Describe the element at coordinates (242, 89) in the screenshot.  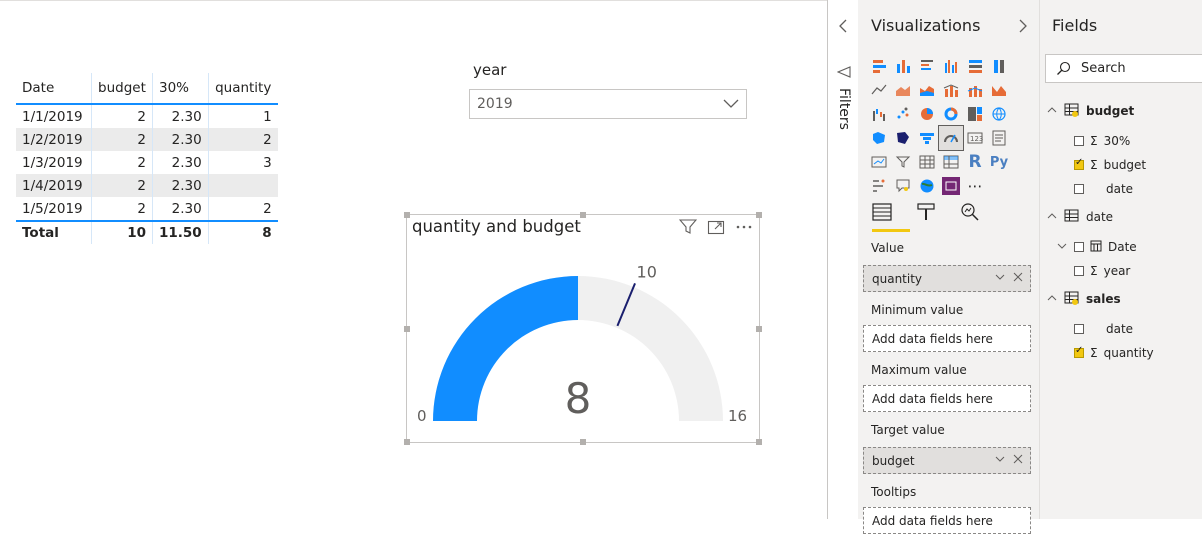
I see `column-header-quantity: quantity` at that location.